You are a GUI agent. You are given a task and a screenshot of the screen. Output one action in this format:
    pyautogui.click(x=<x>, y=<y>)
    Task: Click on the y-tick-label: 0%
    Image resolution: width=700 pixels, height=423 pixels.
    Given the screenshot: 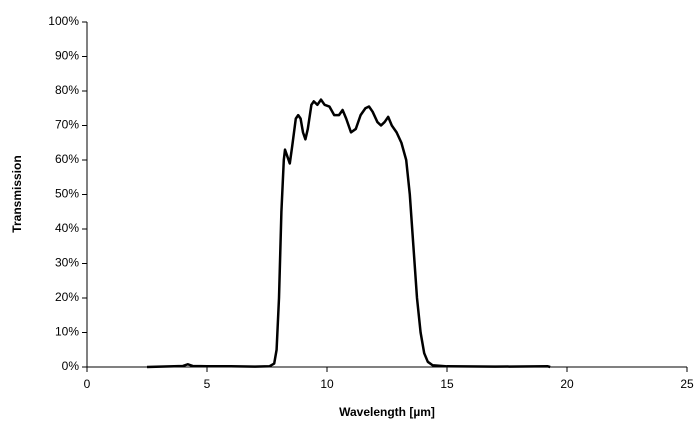 What is the action you would take?
    pyautogui.click(x=71, y=366)
    